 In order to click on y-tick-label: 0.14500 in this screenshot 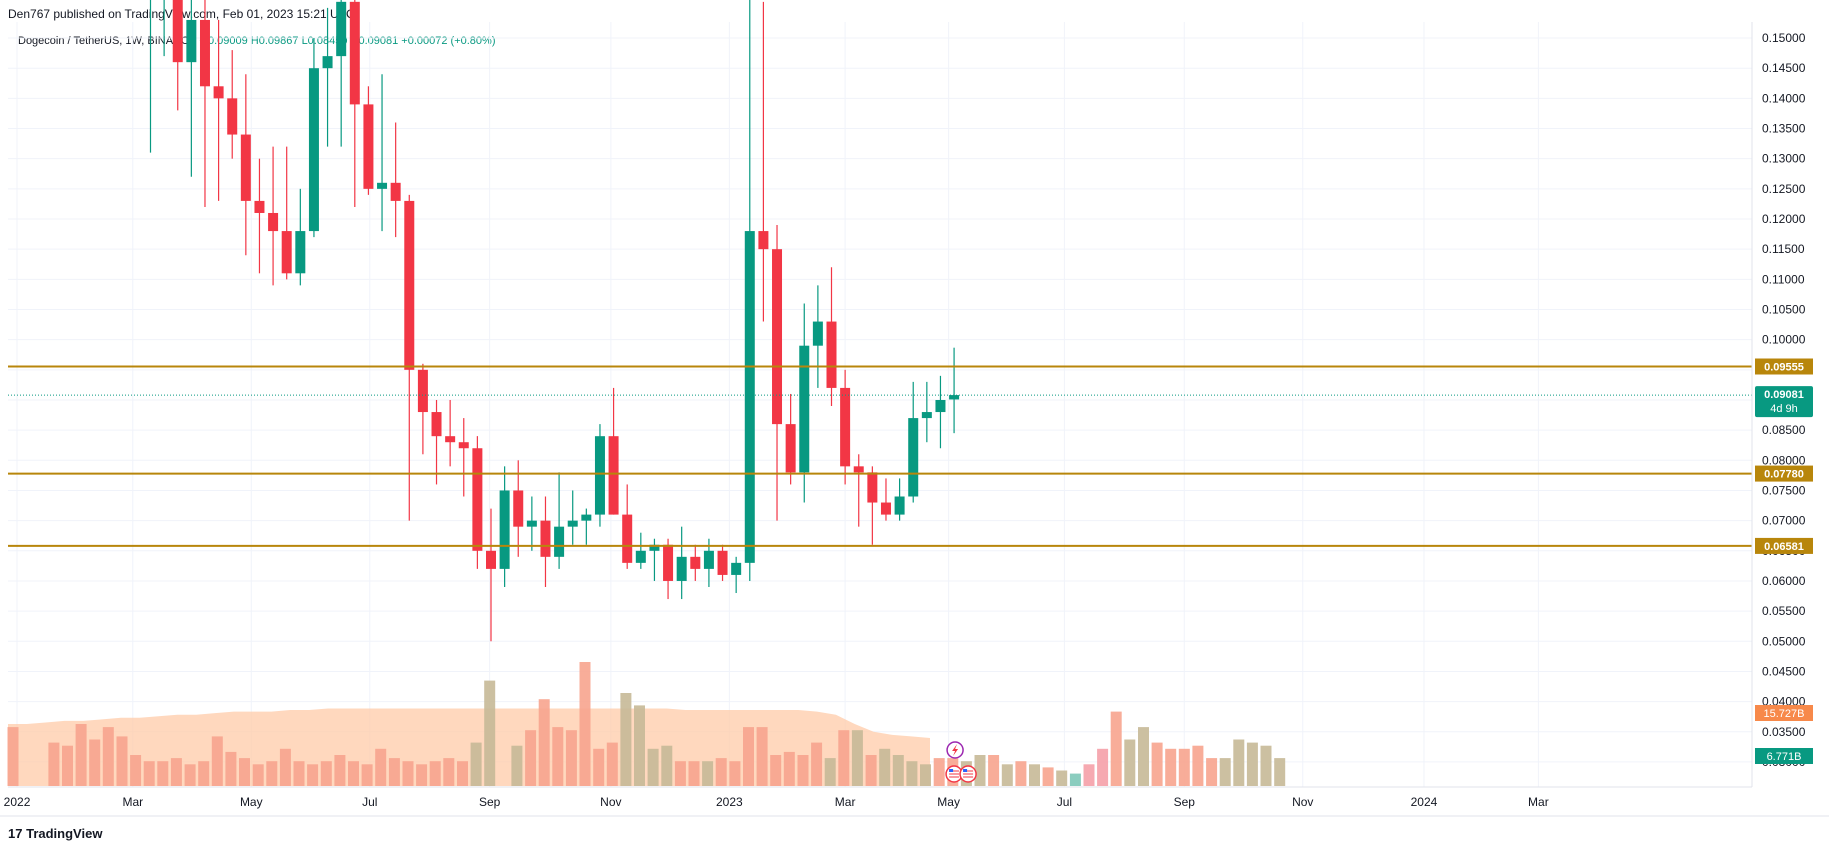, I will do `click(1784, 68)`.